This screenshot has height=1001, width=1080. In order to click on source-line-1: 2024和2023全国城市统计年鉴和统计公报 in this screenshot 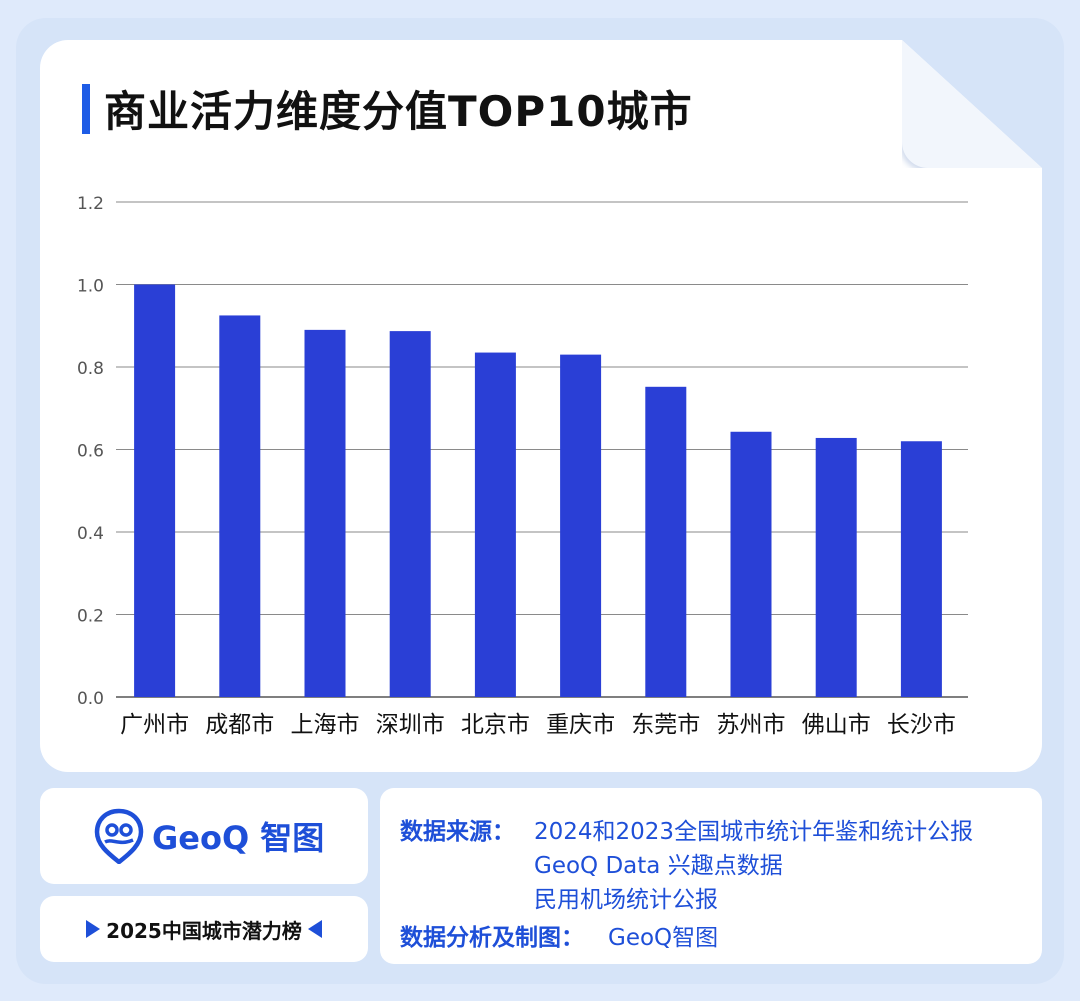, I will do `click(754, 832)`.